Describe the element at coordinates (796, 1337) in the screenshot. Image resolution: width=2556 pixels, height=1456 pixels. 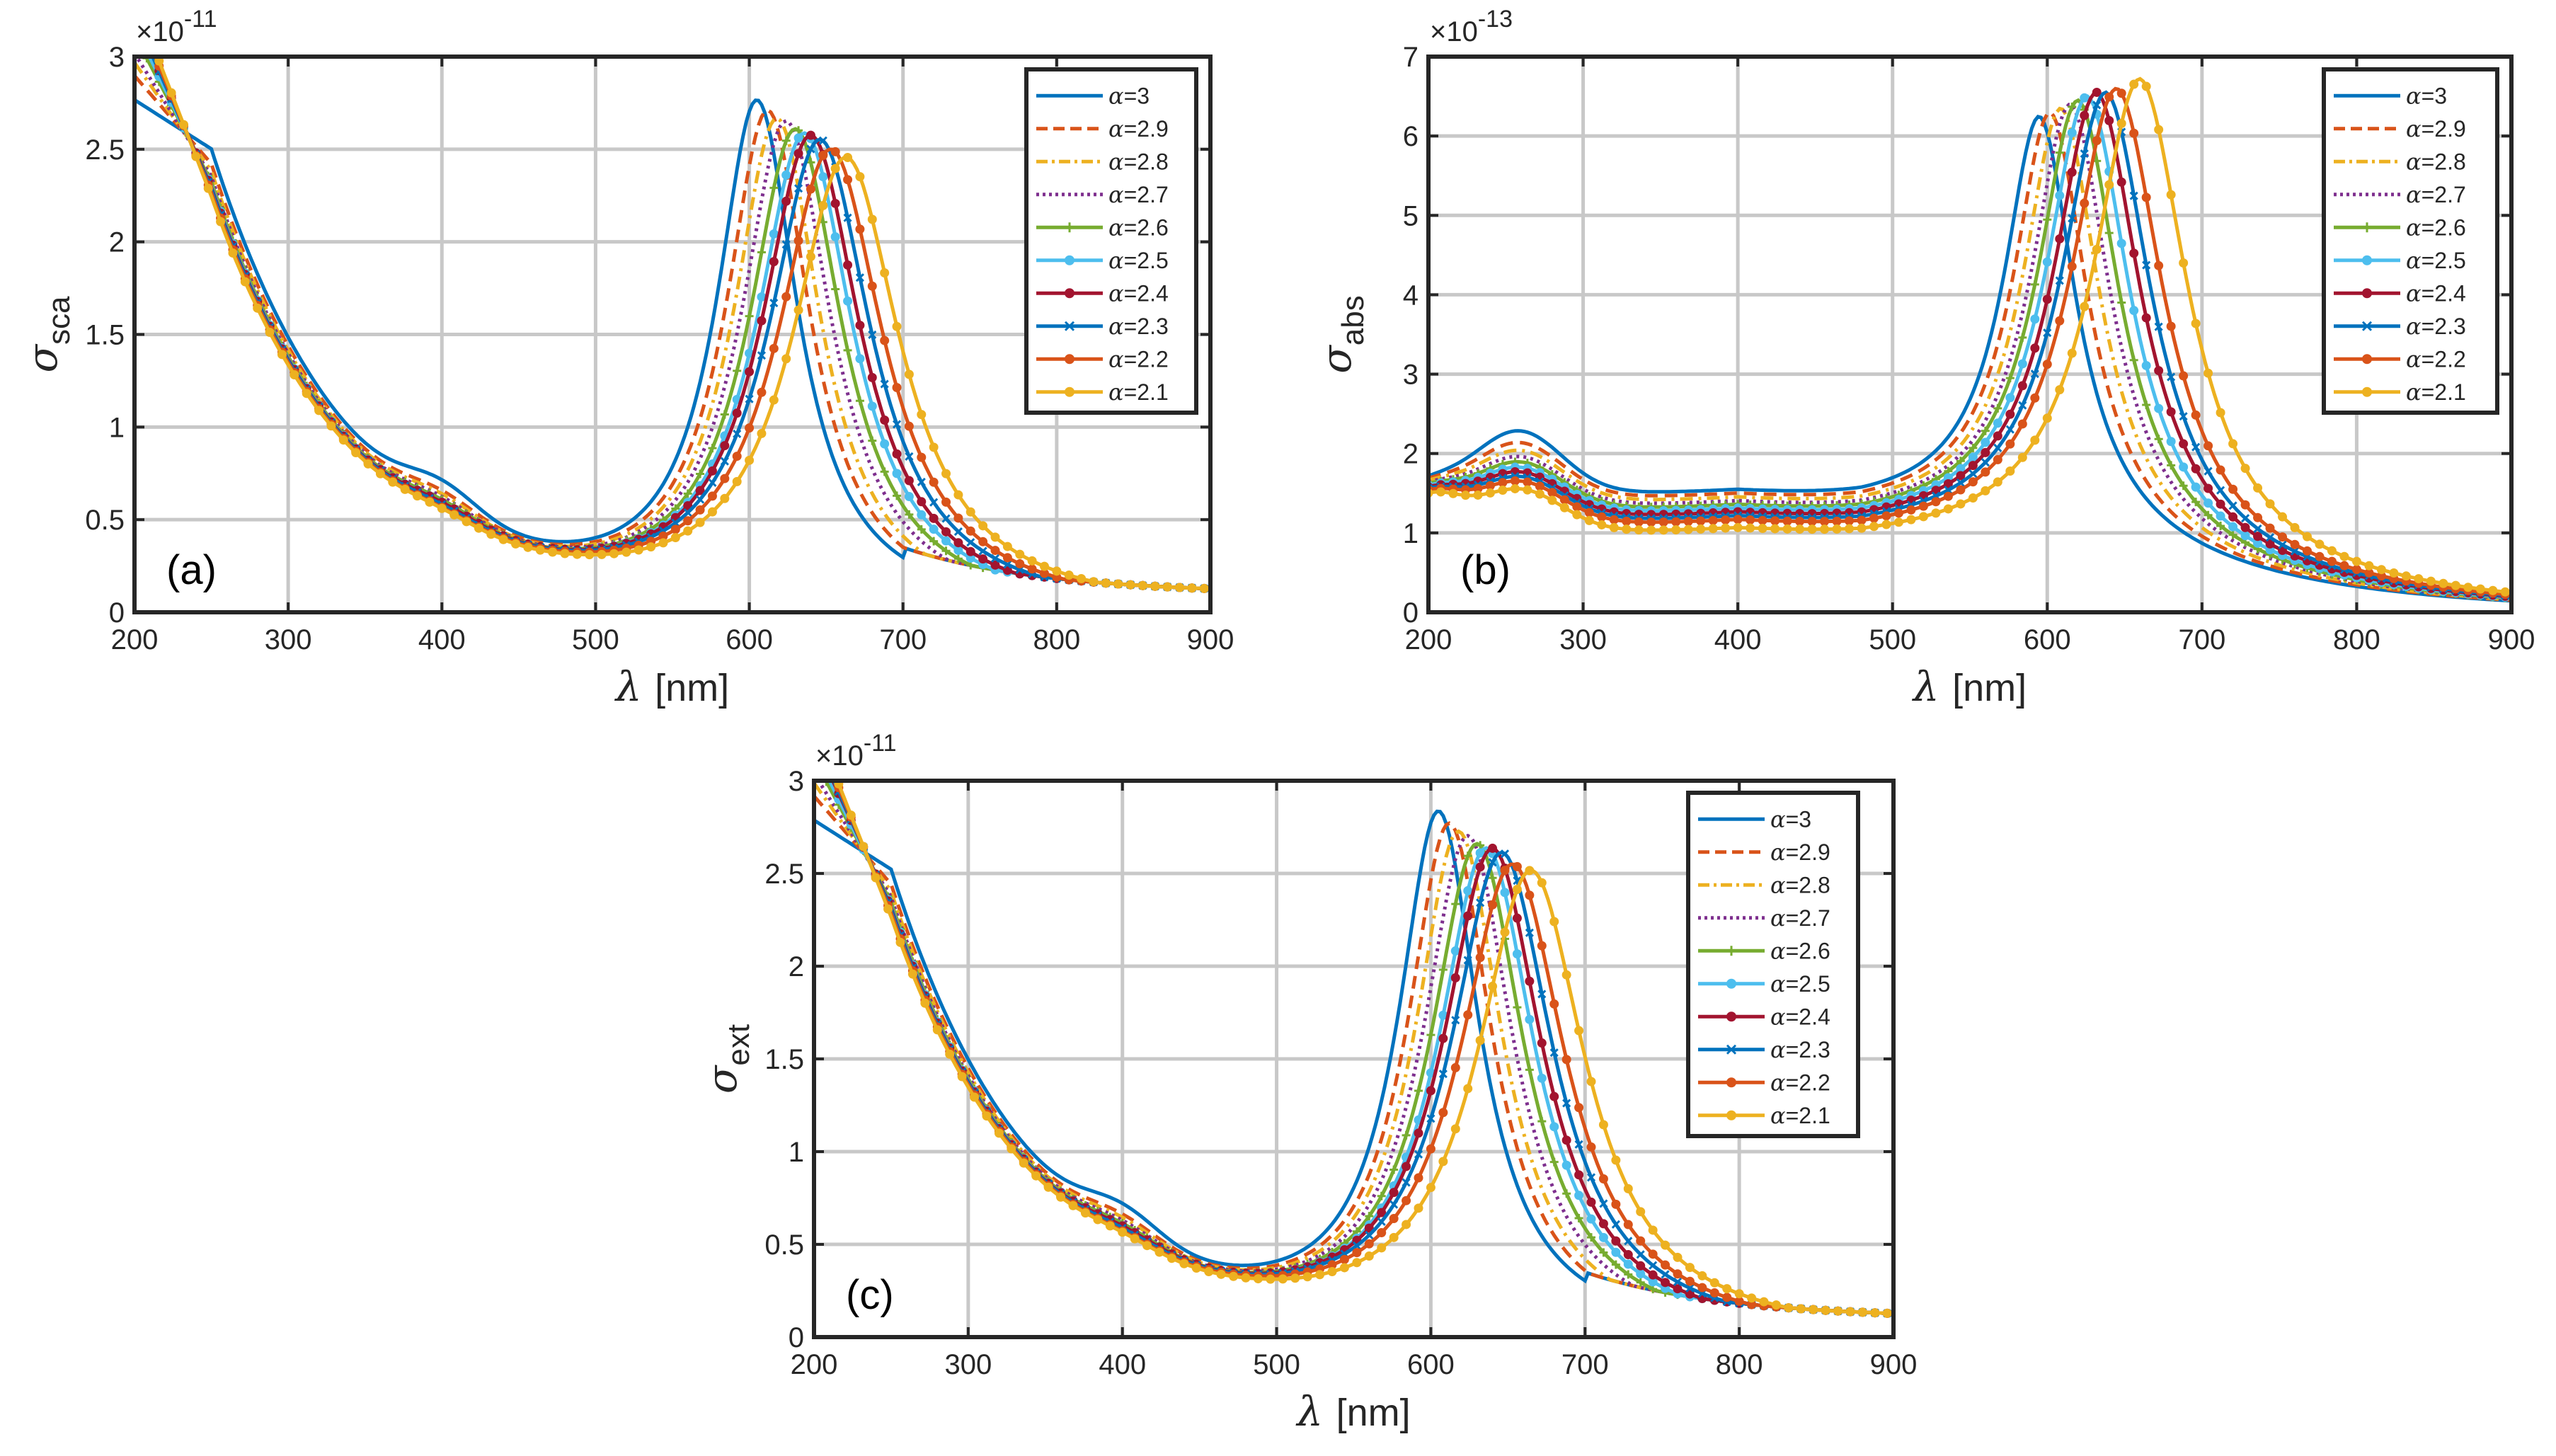
I see `y-tick-label: 0` at that location.